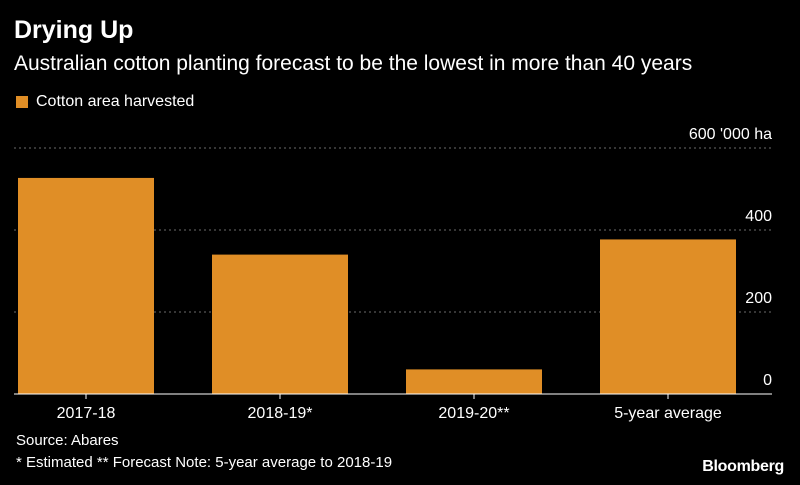 The image size is (800, 485). What do you see at coordinates (280, 413) in the screenshot?
I see `x-tick-label: 2018-19*` at bounding box center [280, 413].